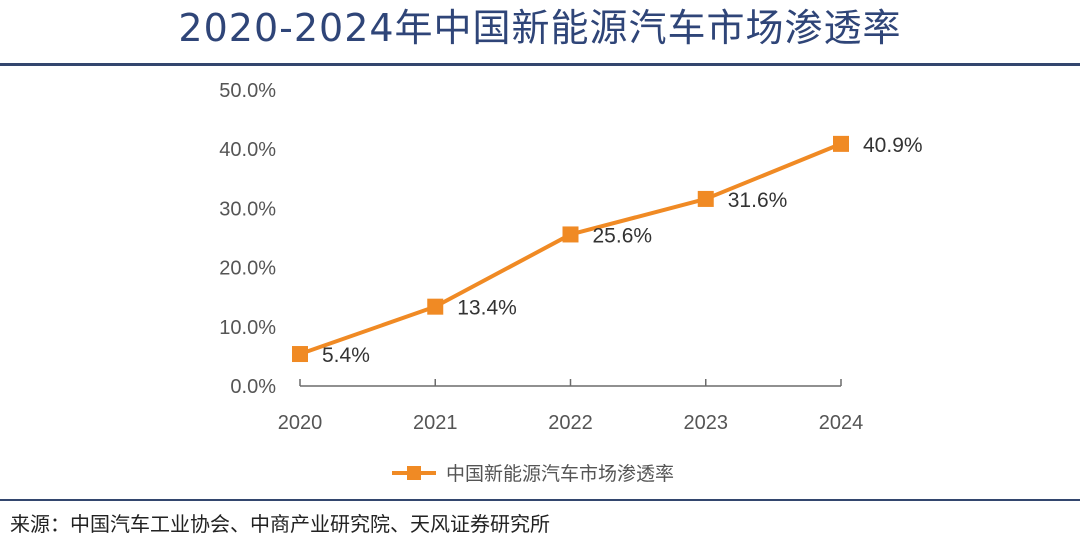  What do you see at coordinates (247, 209) in the screenshot?
I see `y-tick-label: 30.0%` at bounding box center [247, 209].